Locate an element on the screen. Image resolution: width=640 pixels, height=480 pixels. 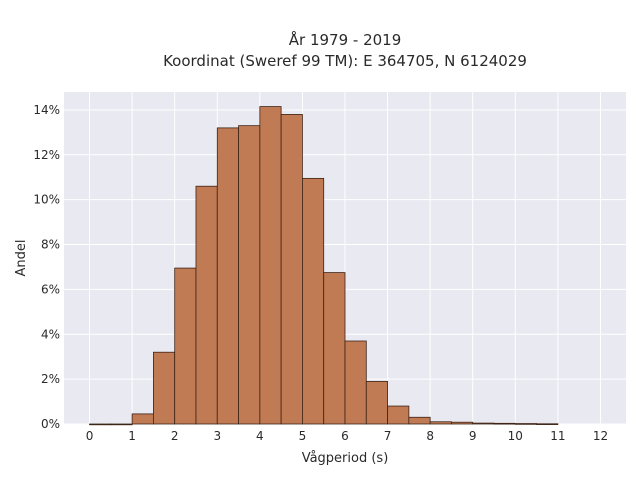
x-tick-label: 2 is located at coordinates (175, 436).